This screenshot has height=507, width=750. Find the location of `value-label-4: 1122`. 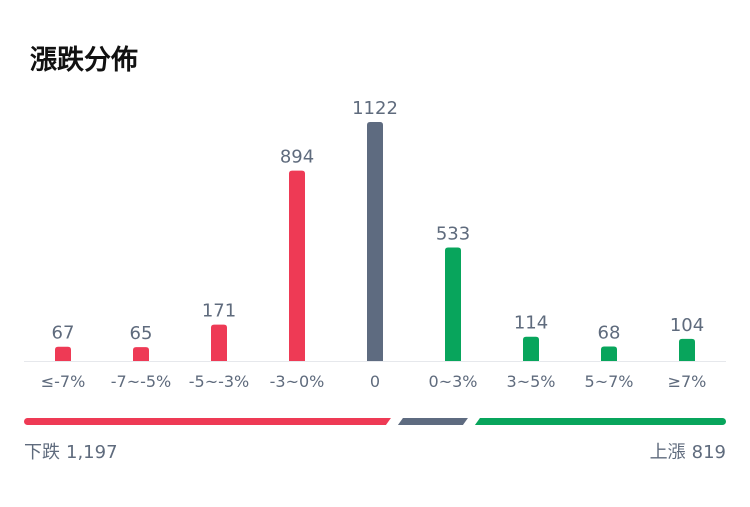

value-label-4: 1122 is located at coordinates (375, 108).